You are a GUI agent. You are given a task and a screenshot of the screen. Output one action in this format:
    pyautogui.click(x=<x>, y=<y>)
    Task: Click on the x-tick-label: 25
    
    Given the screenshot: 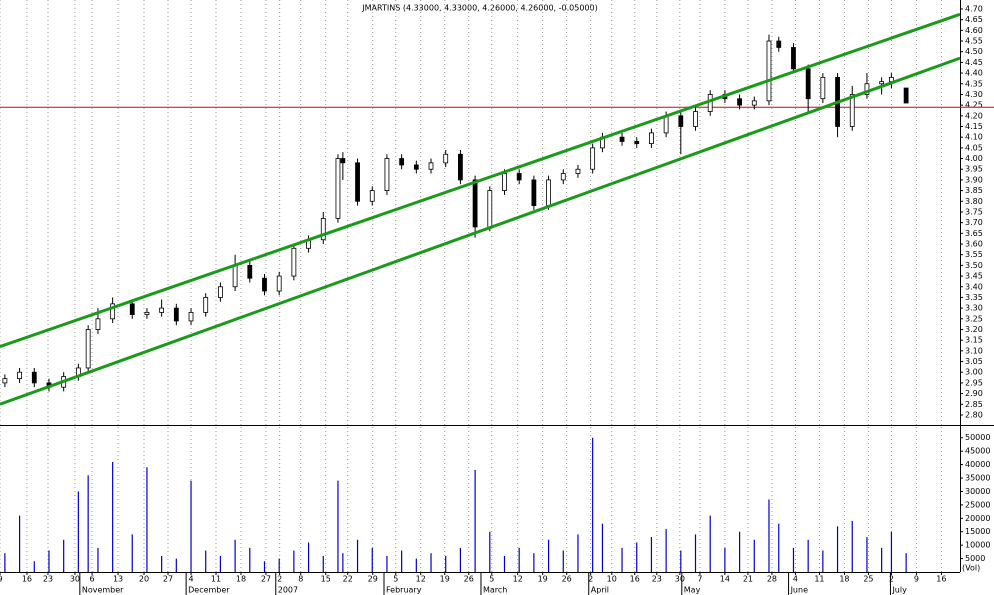 What is the action you would take?
    pyautogui.click(x=868, y=579)
    